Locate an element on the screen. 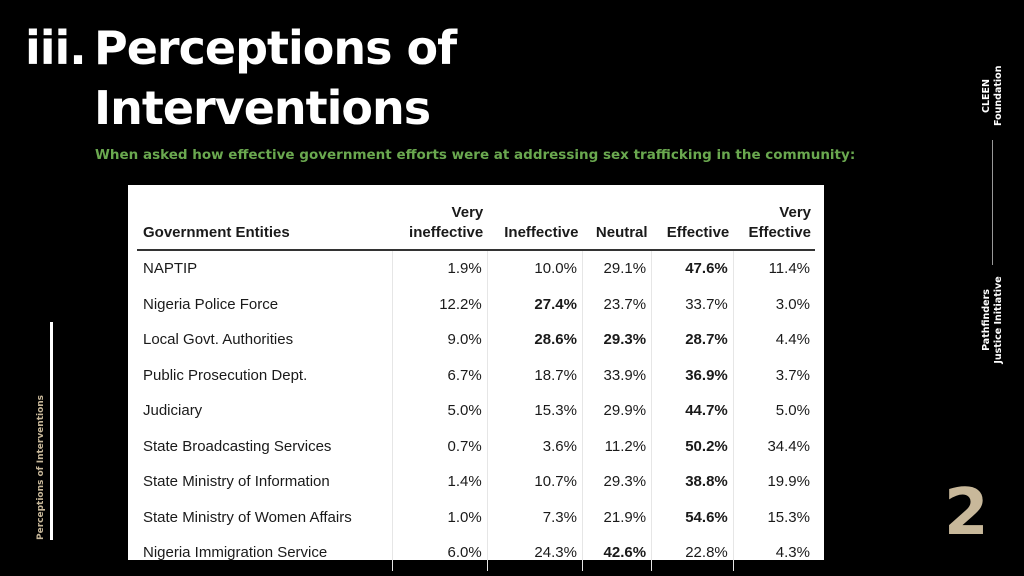 The width and height of the screenshot is (1024, 576). cell-entity: State Ministry of Women Affairs is located at coordinates (265, 517).